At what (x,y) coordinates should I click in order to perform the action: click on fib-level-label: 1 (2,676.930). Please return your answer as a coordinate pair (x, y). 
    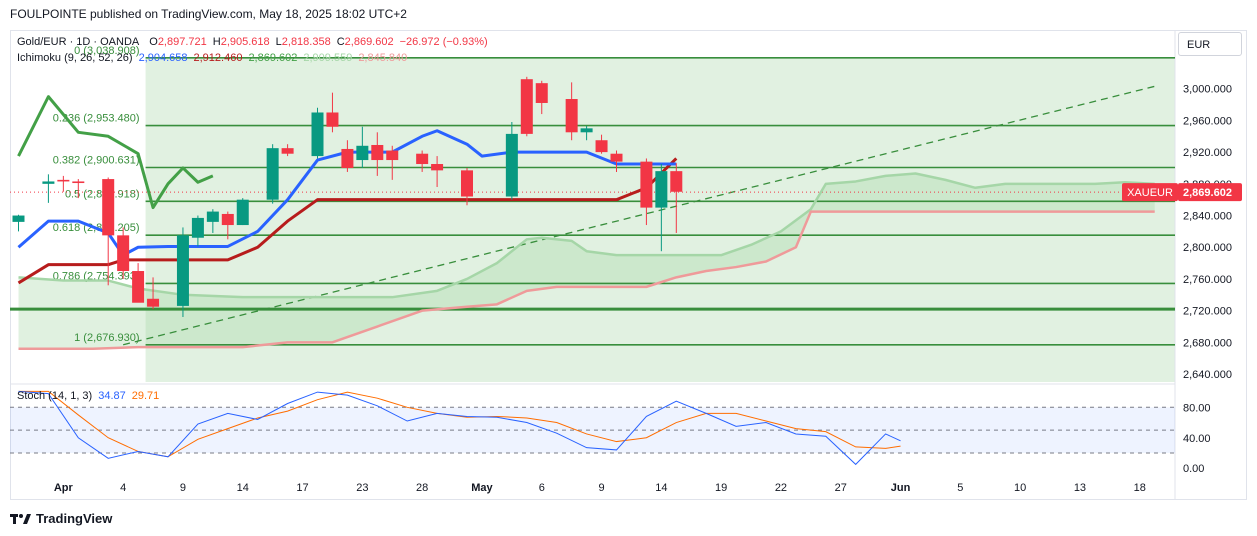
    Looking at the image, I should click on (106, 338).